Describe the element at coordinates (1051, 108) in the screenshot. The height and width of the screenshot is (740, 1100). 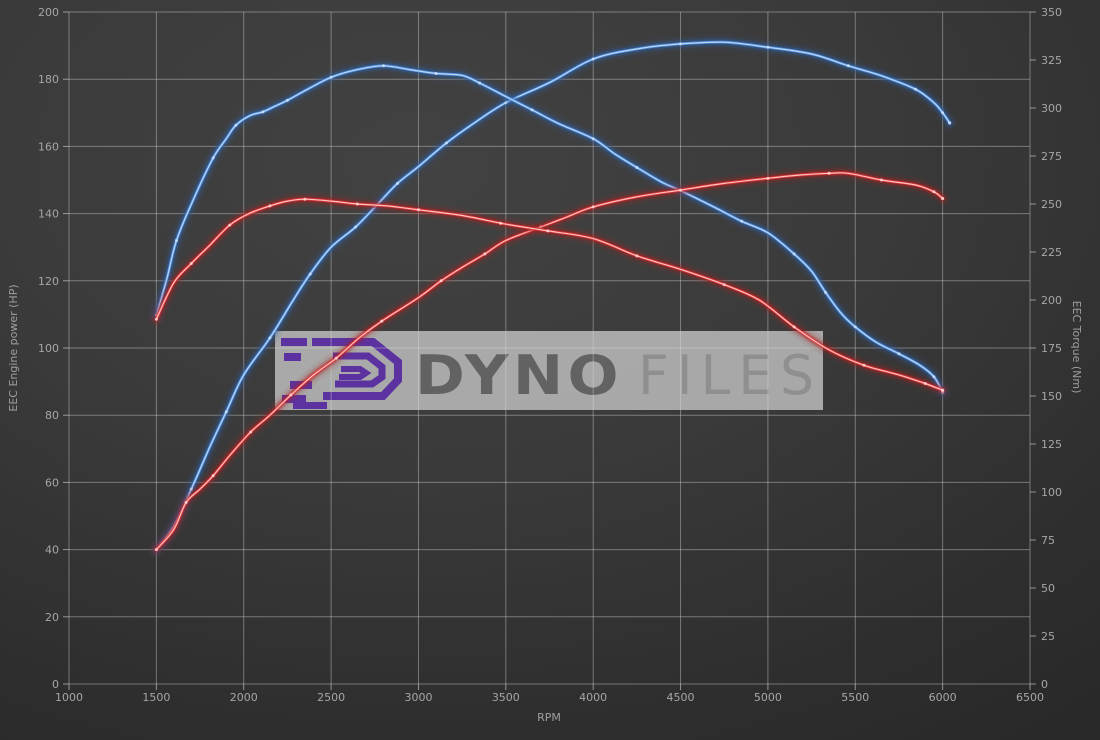
I see `right-y-tick-label: 300` at that location.